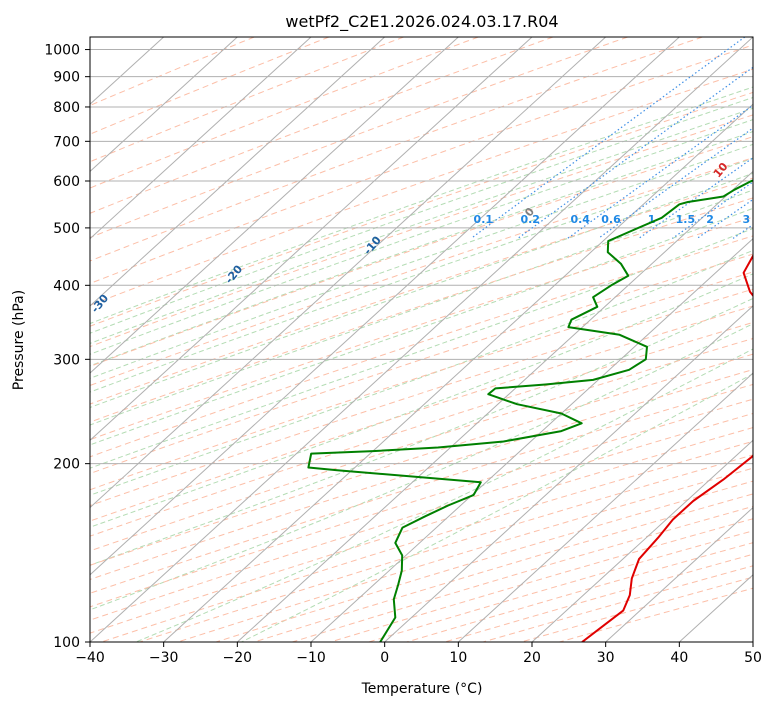  I want to click on x-tick-label: 40, so click(679, 658).